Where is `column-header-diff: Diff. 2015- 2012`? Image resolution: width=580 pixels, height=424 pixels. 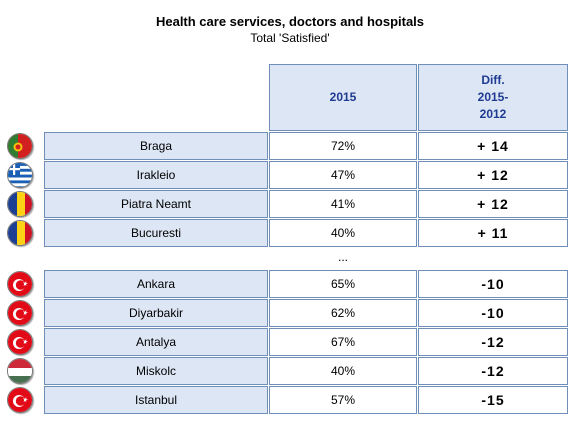
column-header-diff: Diff. 2015- 2012 is located at coordinates (493, 97).